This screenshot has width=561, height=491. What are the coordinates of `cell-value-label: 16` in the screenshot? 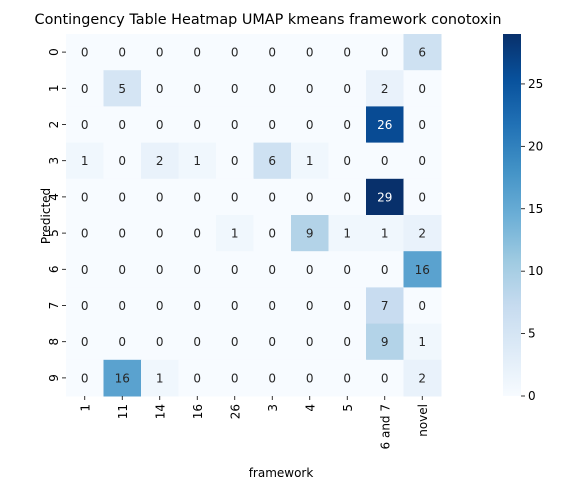 It's located at (122, 378).